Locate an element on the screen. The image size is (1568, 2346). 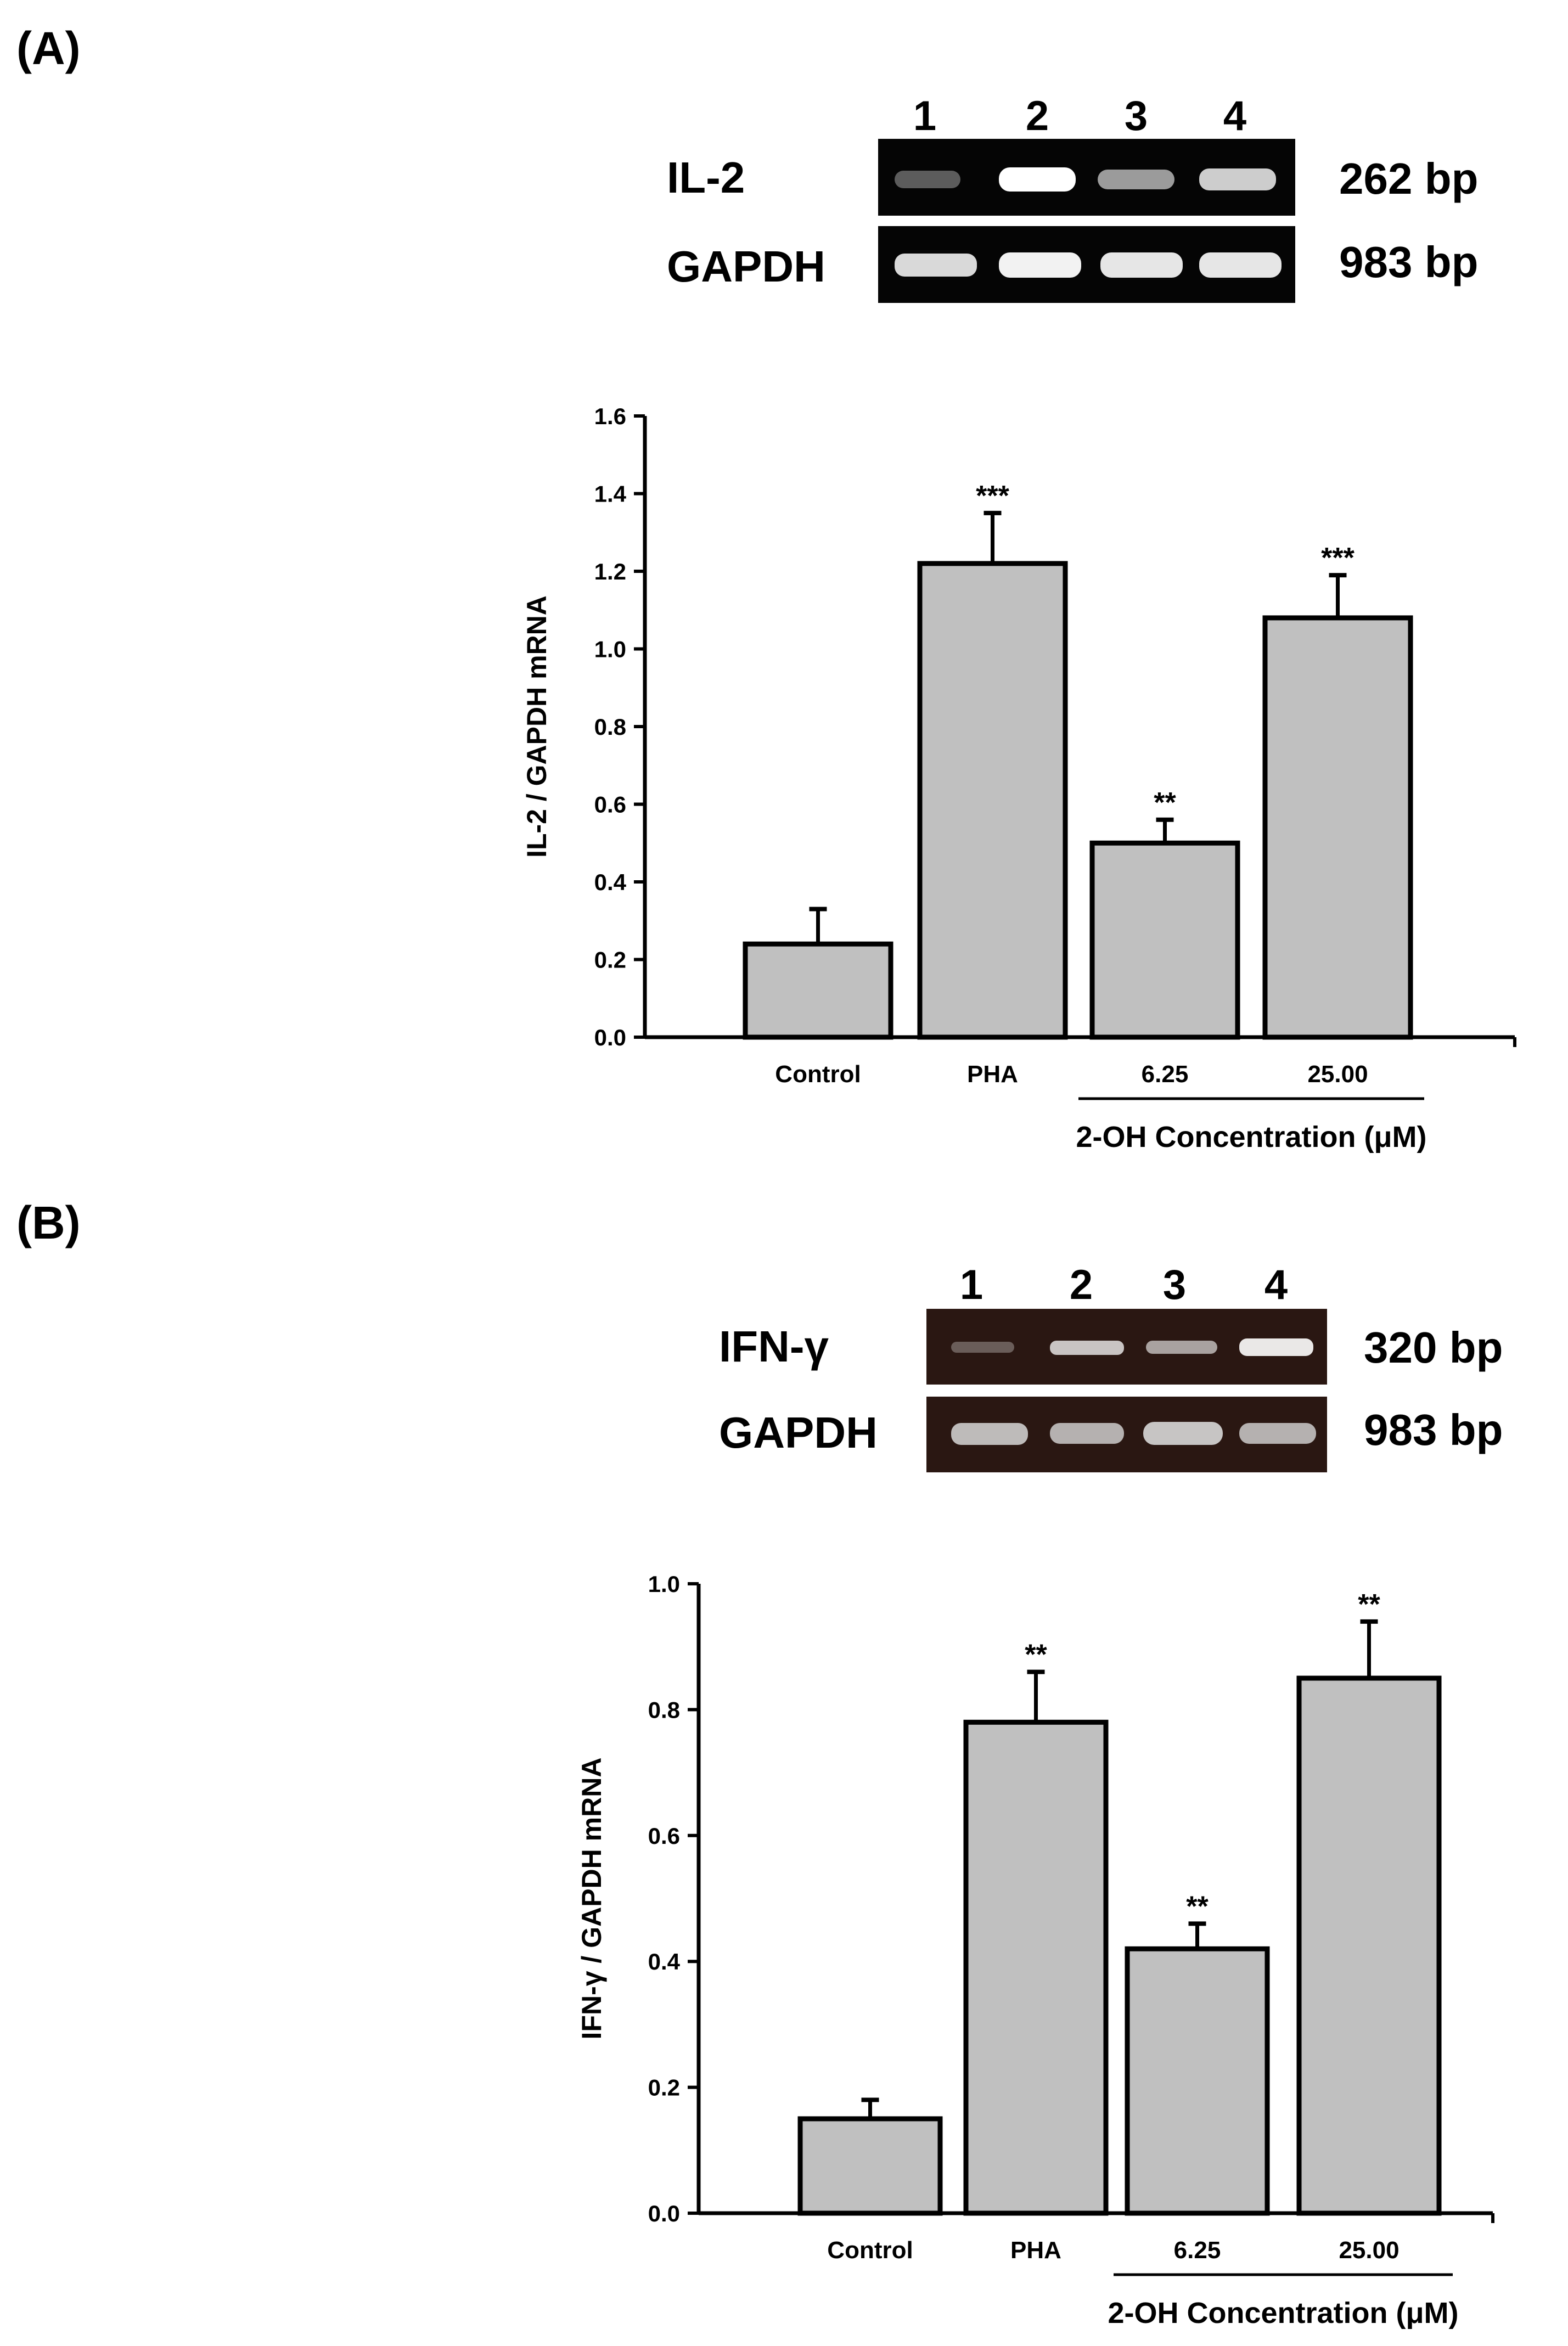
chart-b-y-tick-label: 0.2 is located at coordinates (664, 2088).